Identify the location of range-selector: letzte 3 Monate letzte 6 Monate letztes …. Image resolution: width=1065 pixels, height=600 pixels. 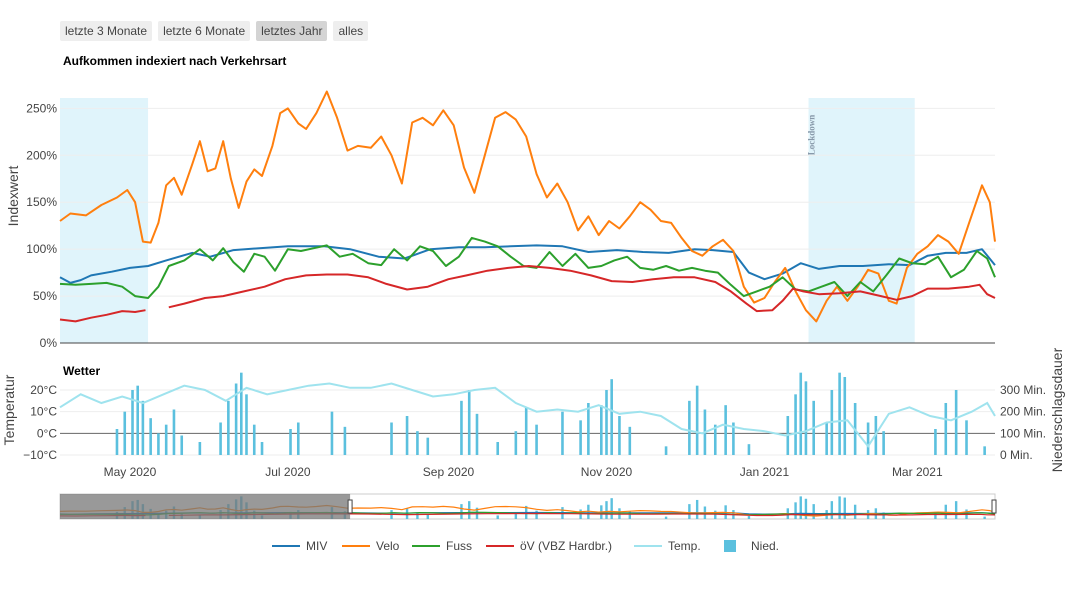
(214, 31).